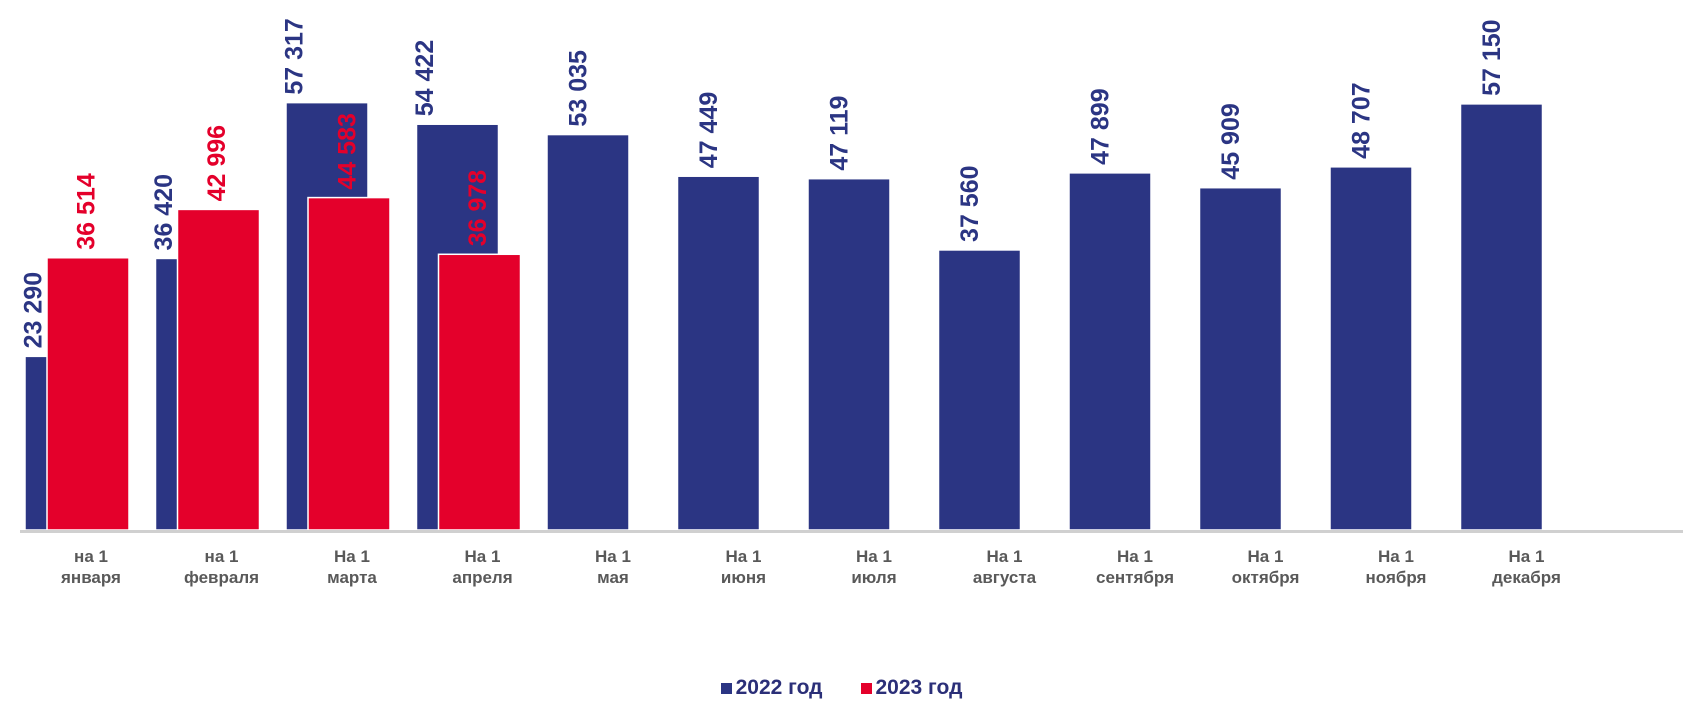 The width and height of the screenshot is (1683, 713). I want to click on value-label-2022-год-8: 47 899, so click(1101, 126).